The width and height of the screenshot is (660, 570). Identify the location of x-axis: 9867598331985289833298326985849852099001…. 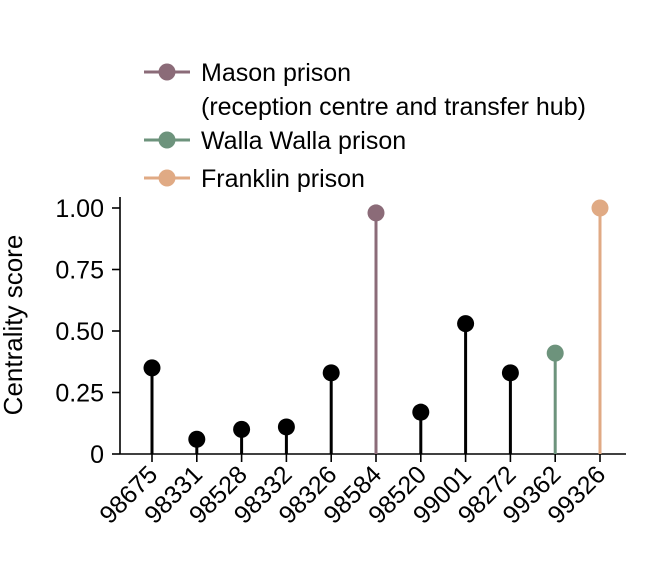
(360, 491).